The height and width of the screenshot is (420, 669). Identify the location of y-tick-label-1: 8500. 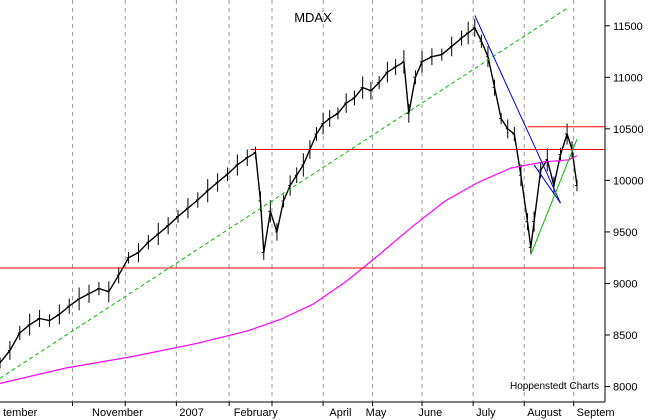
(625, 336).